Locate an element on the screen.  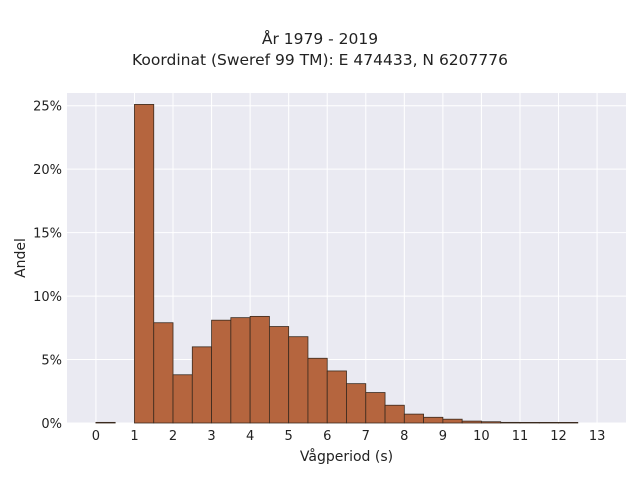
x-tick-label: 0 is located at coordinates (96, 436).